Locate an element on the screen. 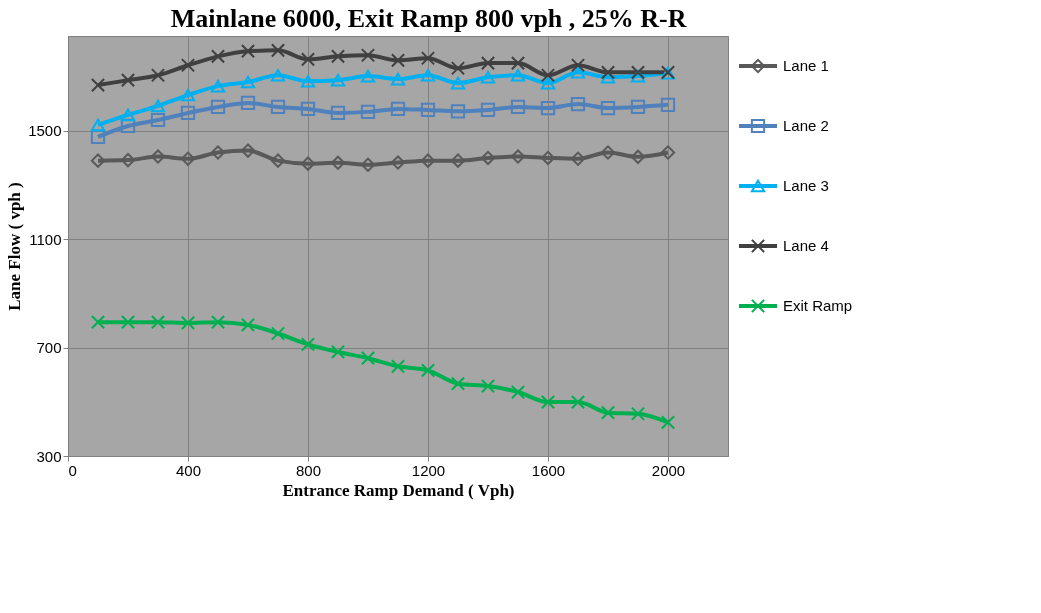 This screenshot has width=1041, height=613. x-axis-title: Entrance Ramp Demand ( Vph) is located at coordinates (398, 490).